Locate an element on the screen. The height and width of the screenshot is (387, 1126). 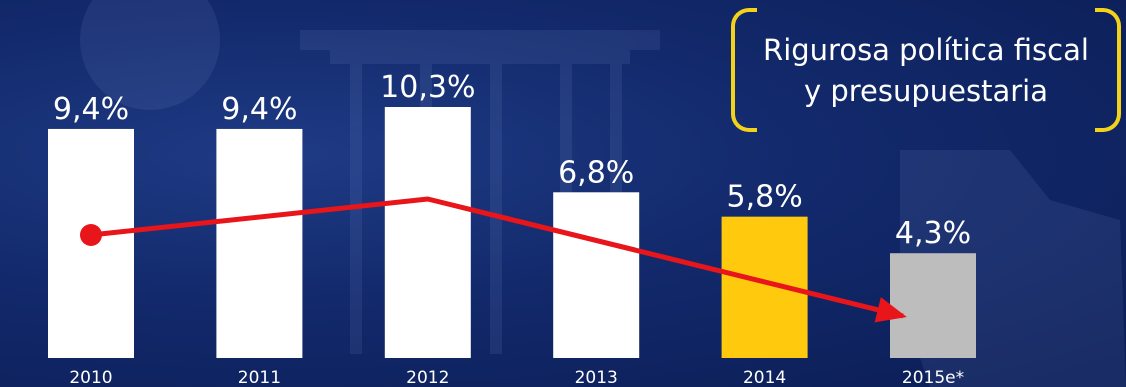
value-label-2010: 9,4% is located at coordinates (91, 109).